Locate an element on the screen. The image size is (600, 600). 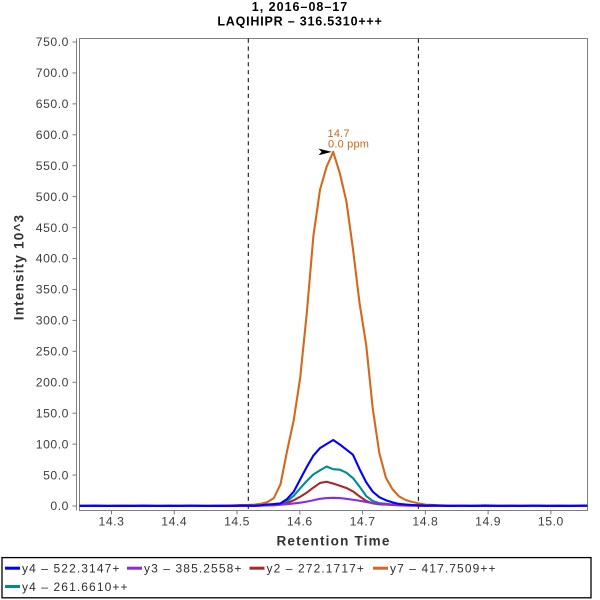
svg-text: 0.0 is located at coordinates (59, 506).